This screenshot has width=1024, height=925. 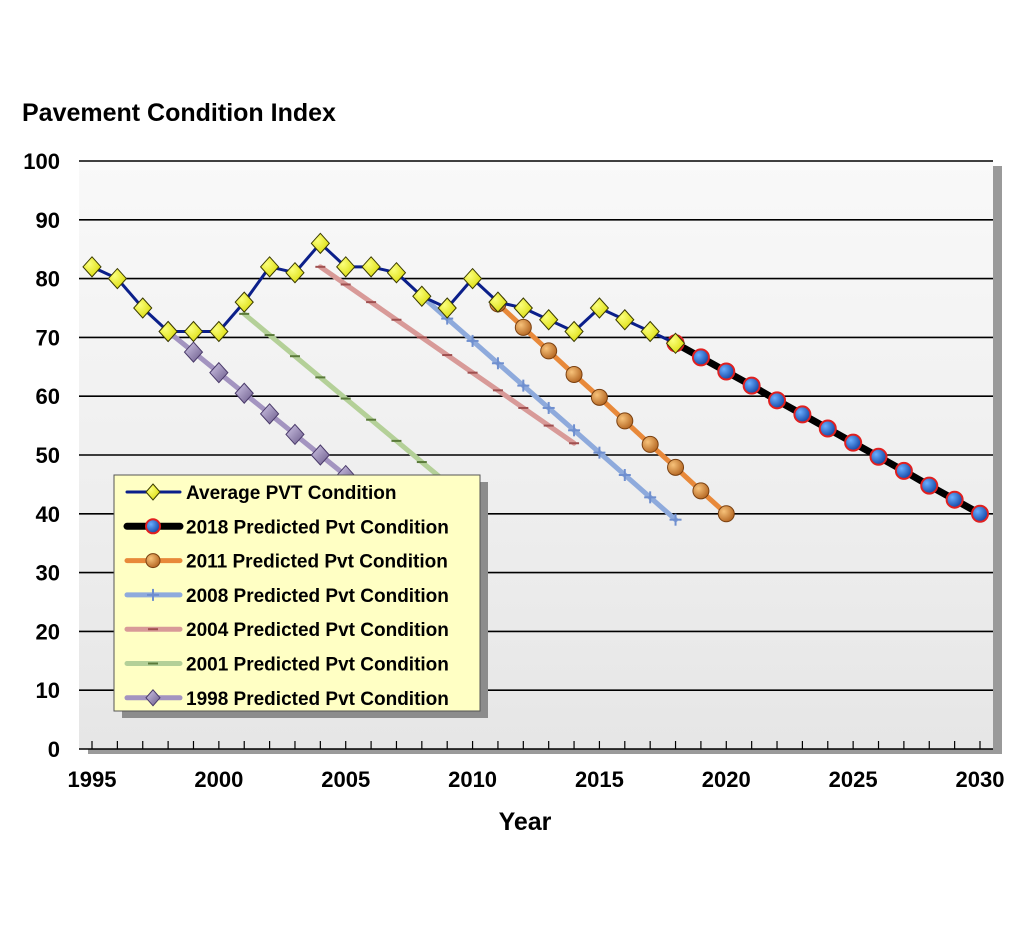 What do you see at coordinates (320, 243) in the screenshot?
I see `point-average-pvt-condition-2004` at bounding box center [320, 243].